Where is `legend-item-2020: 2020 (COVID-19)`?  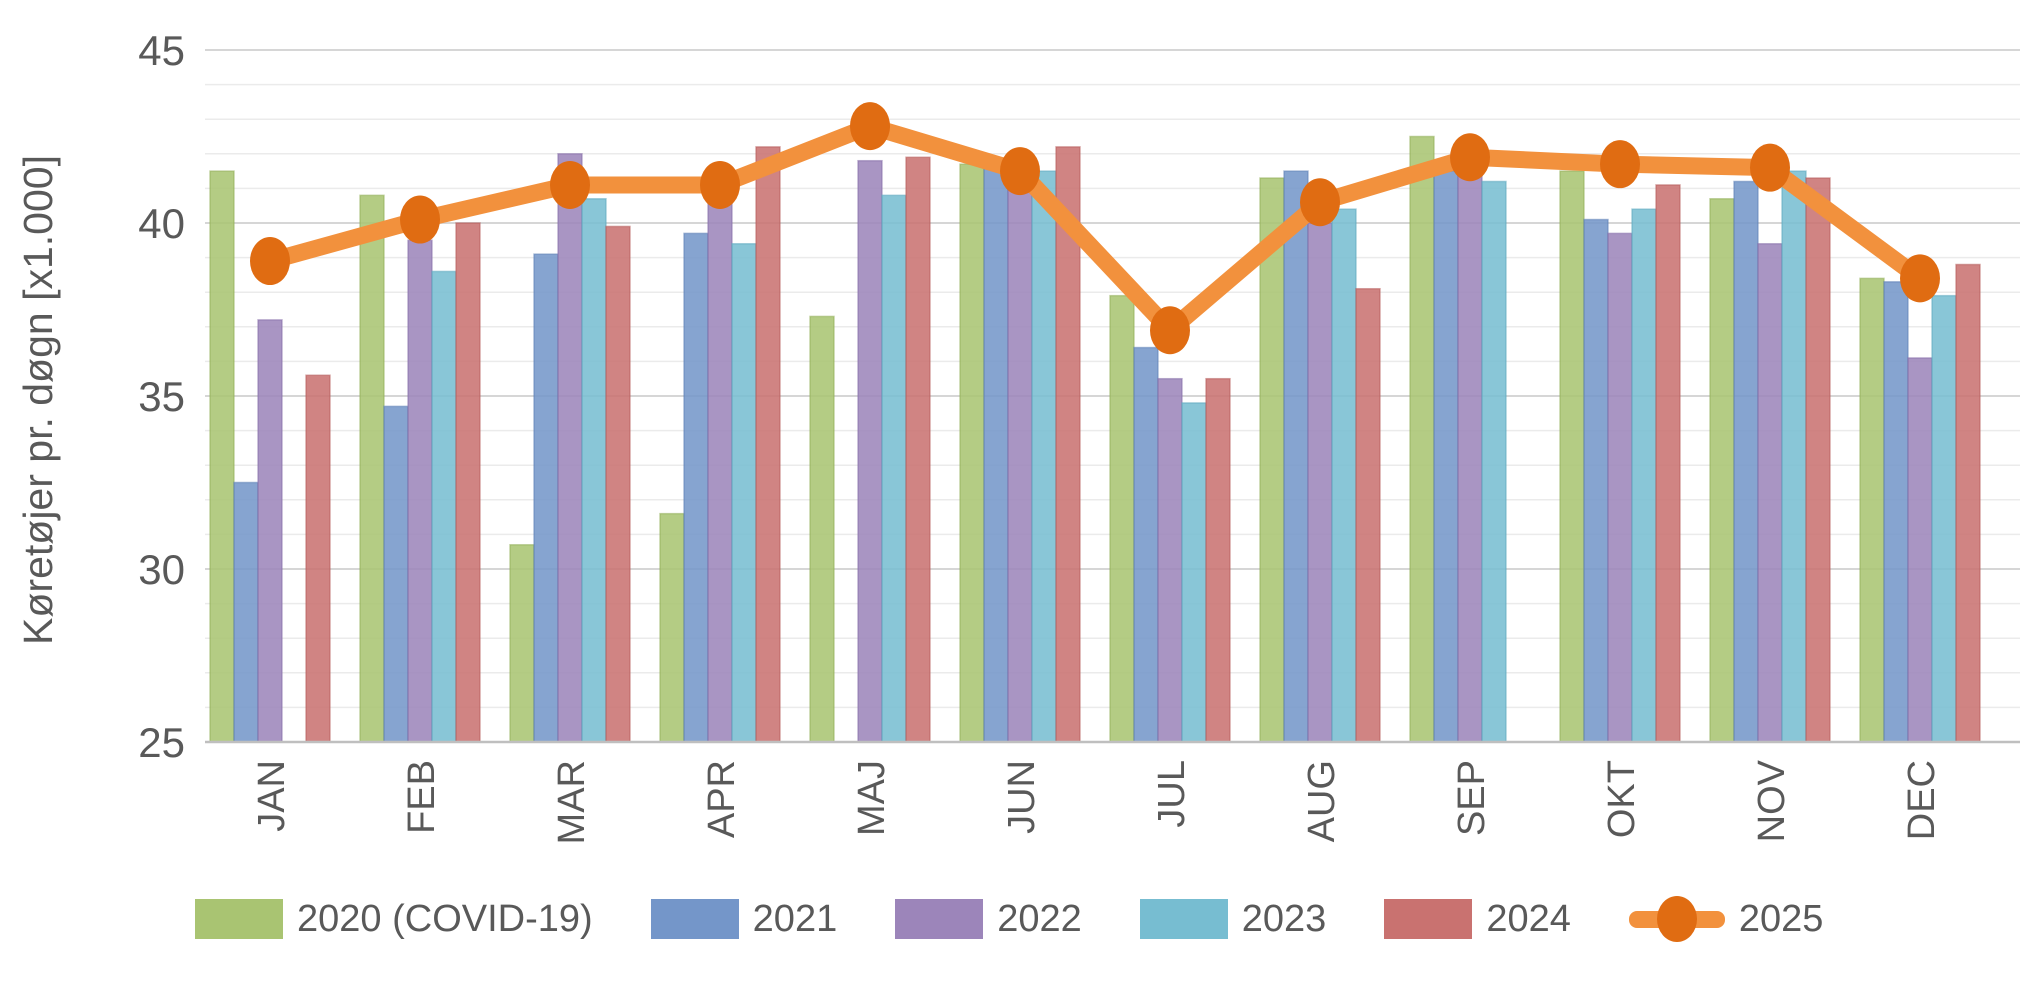
legend-item-2020: 2020 (COVID-19) is located at coordinates (394, 919).